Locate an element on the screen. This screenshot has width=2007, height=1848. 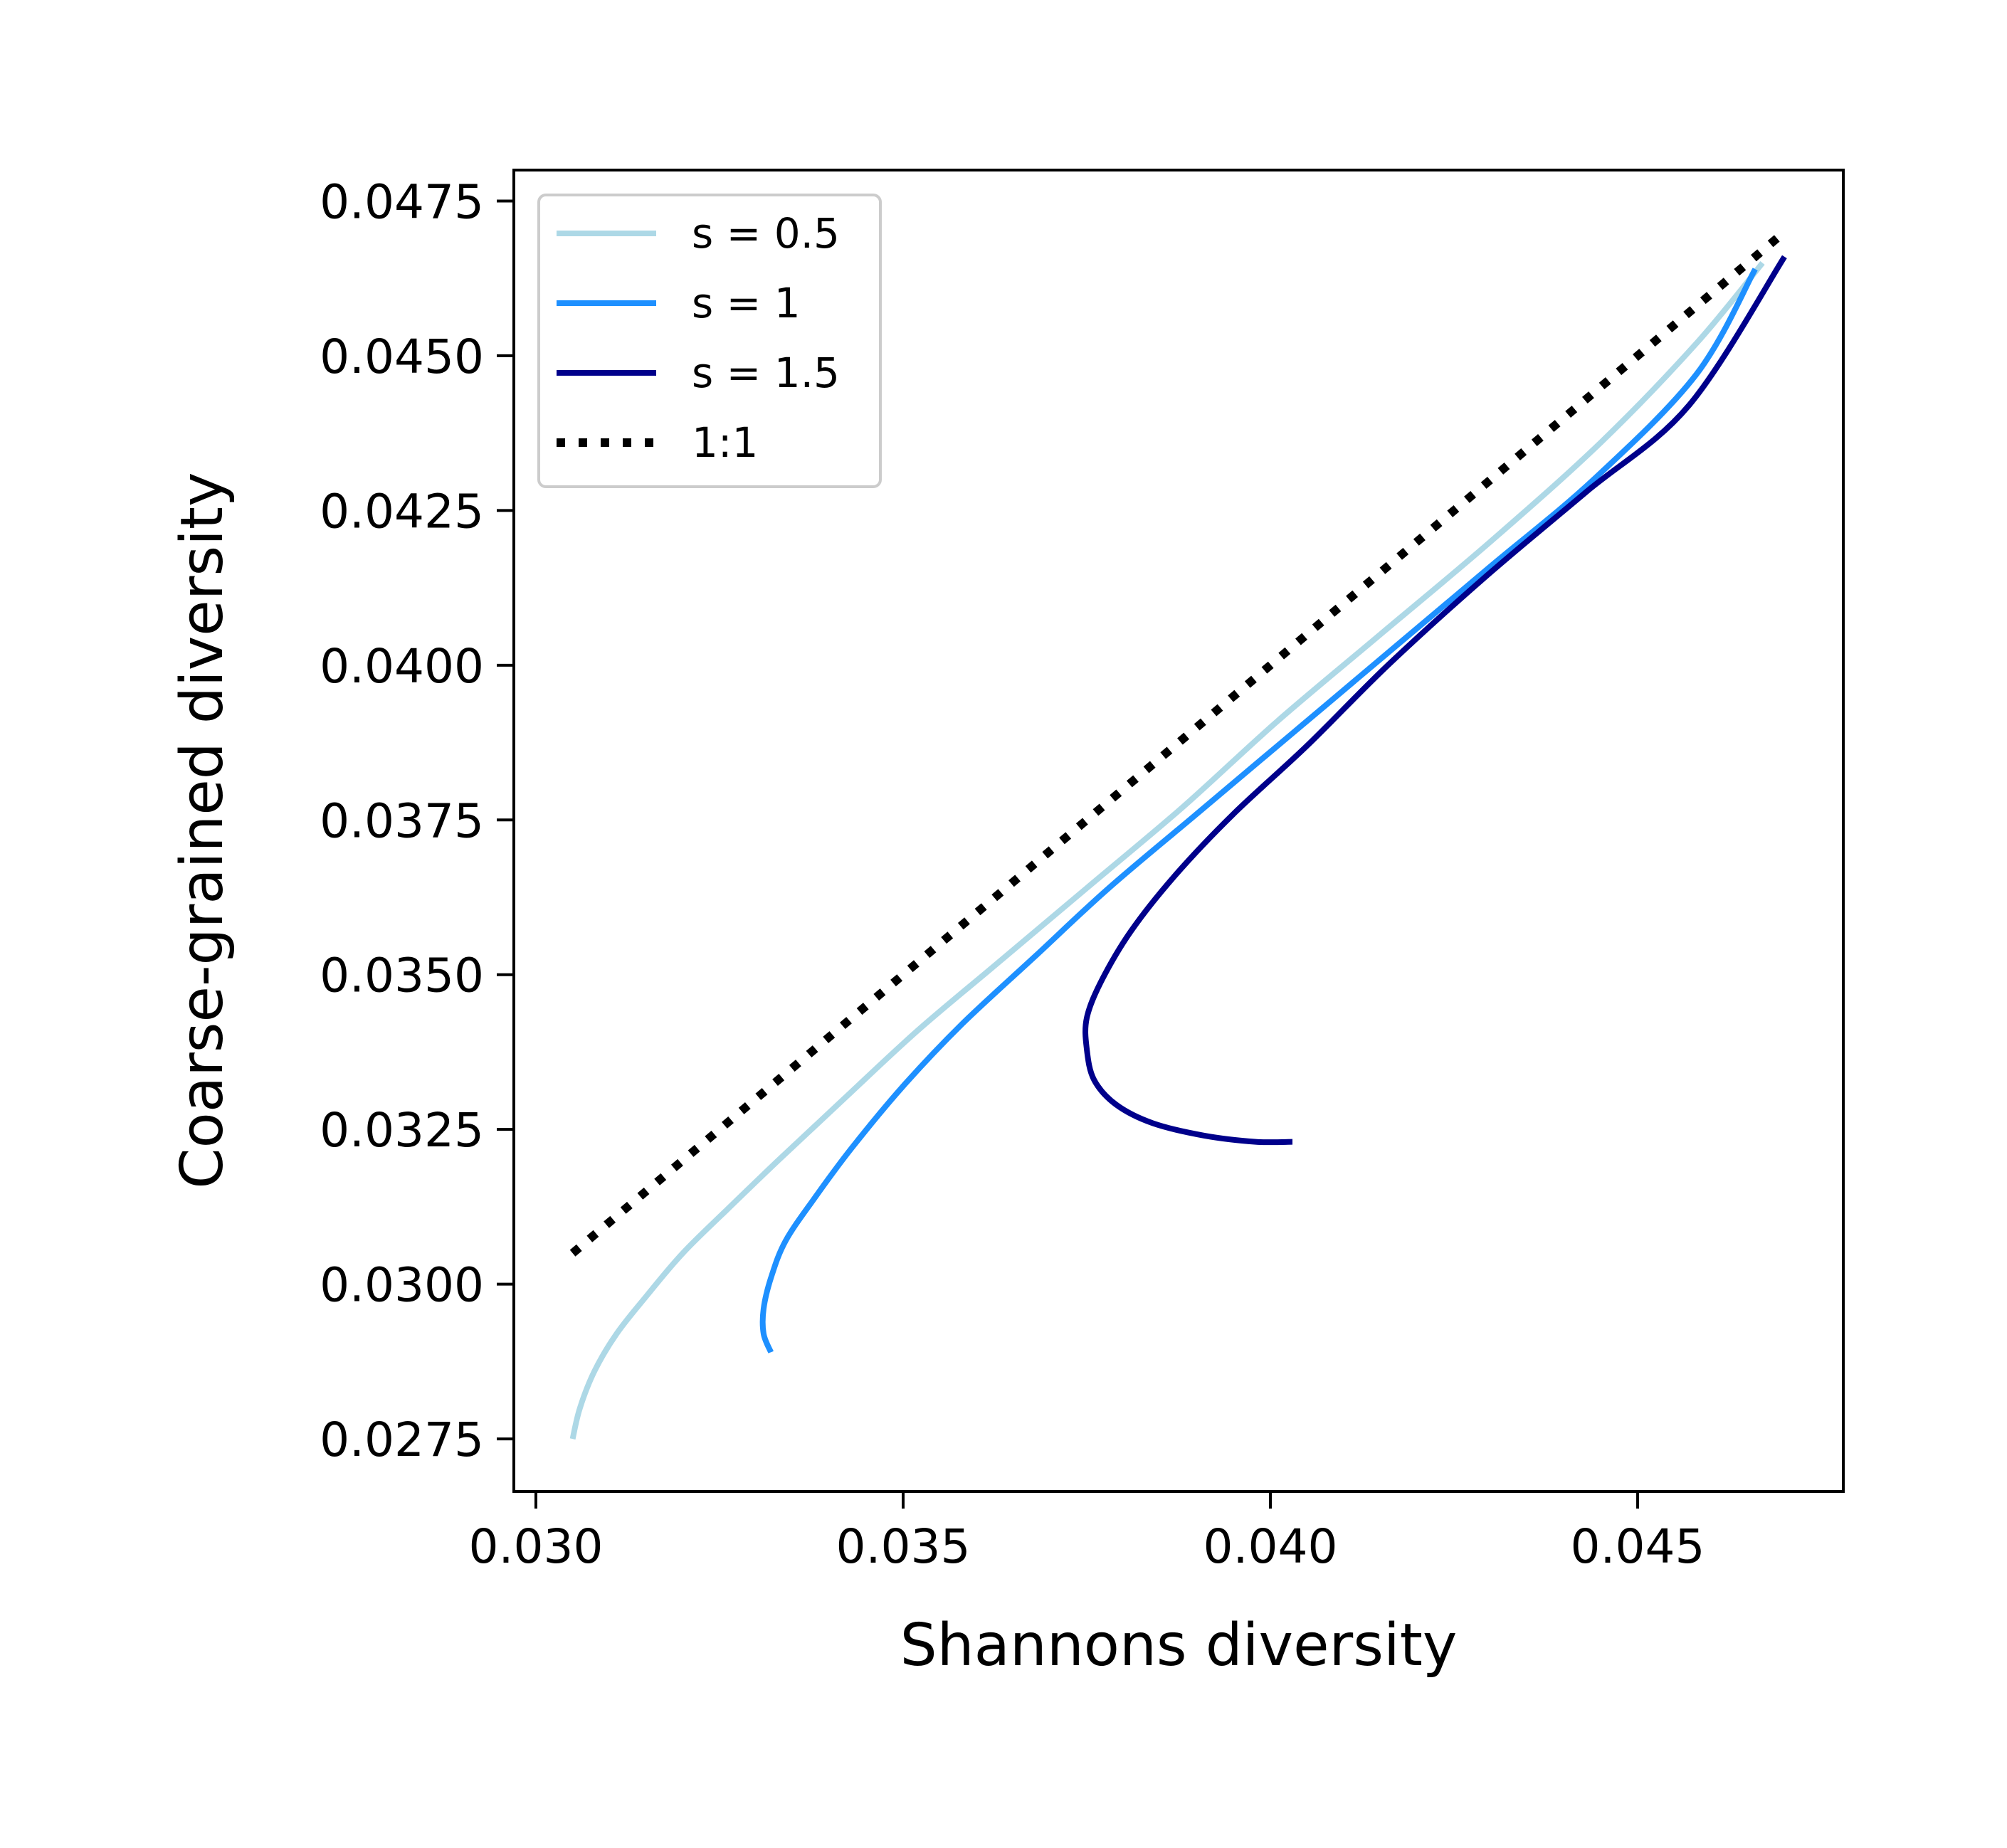
y-tick-label-7: 0.0450 is located at coordinates (402, 356).